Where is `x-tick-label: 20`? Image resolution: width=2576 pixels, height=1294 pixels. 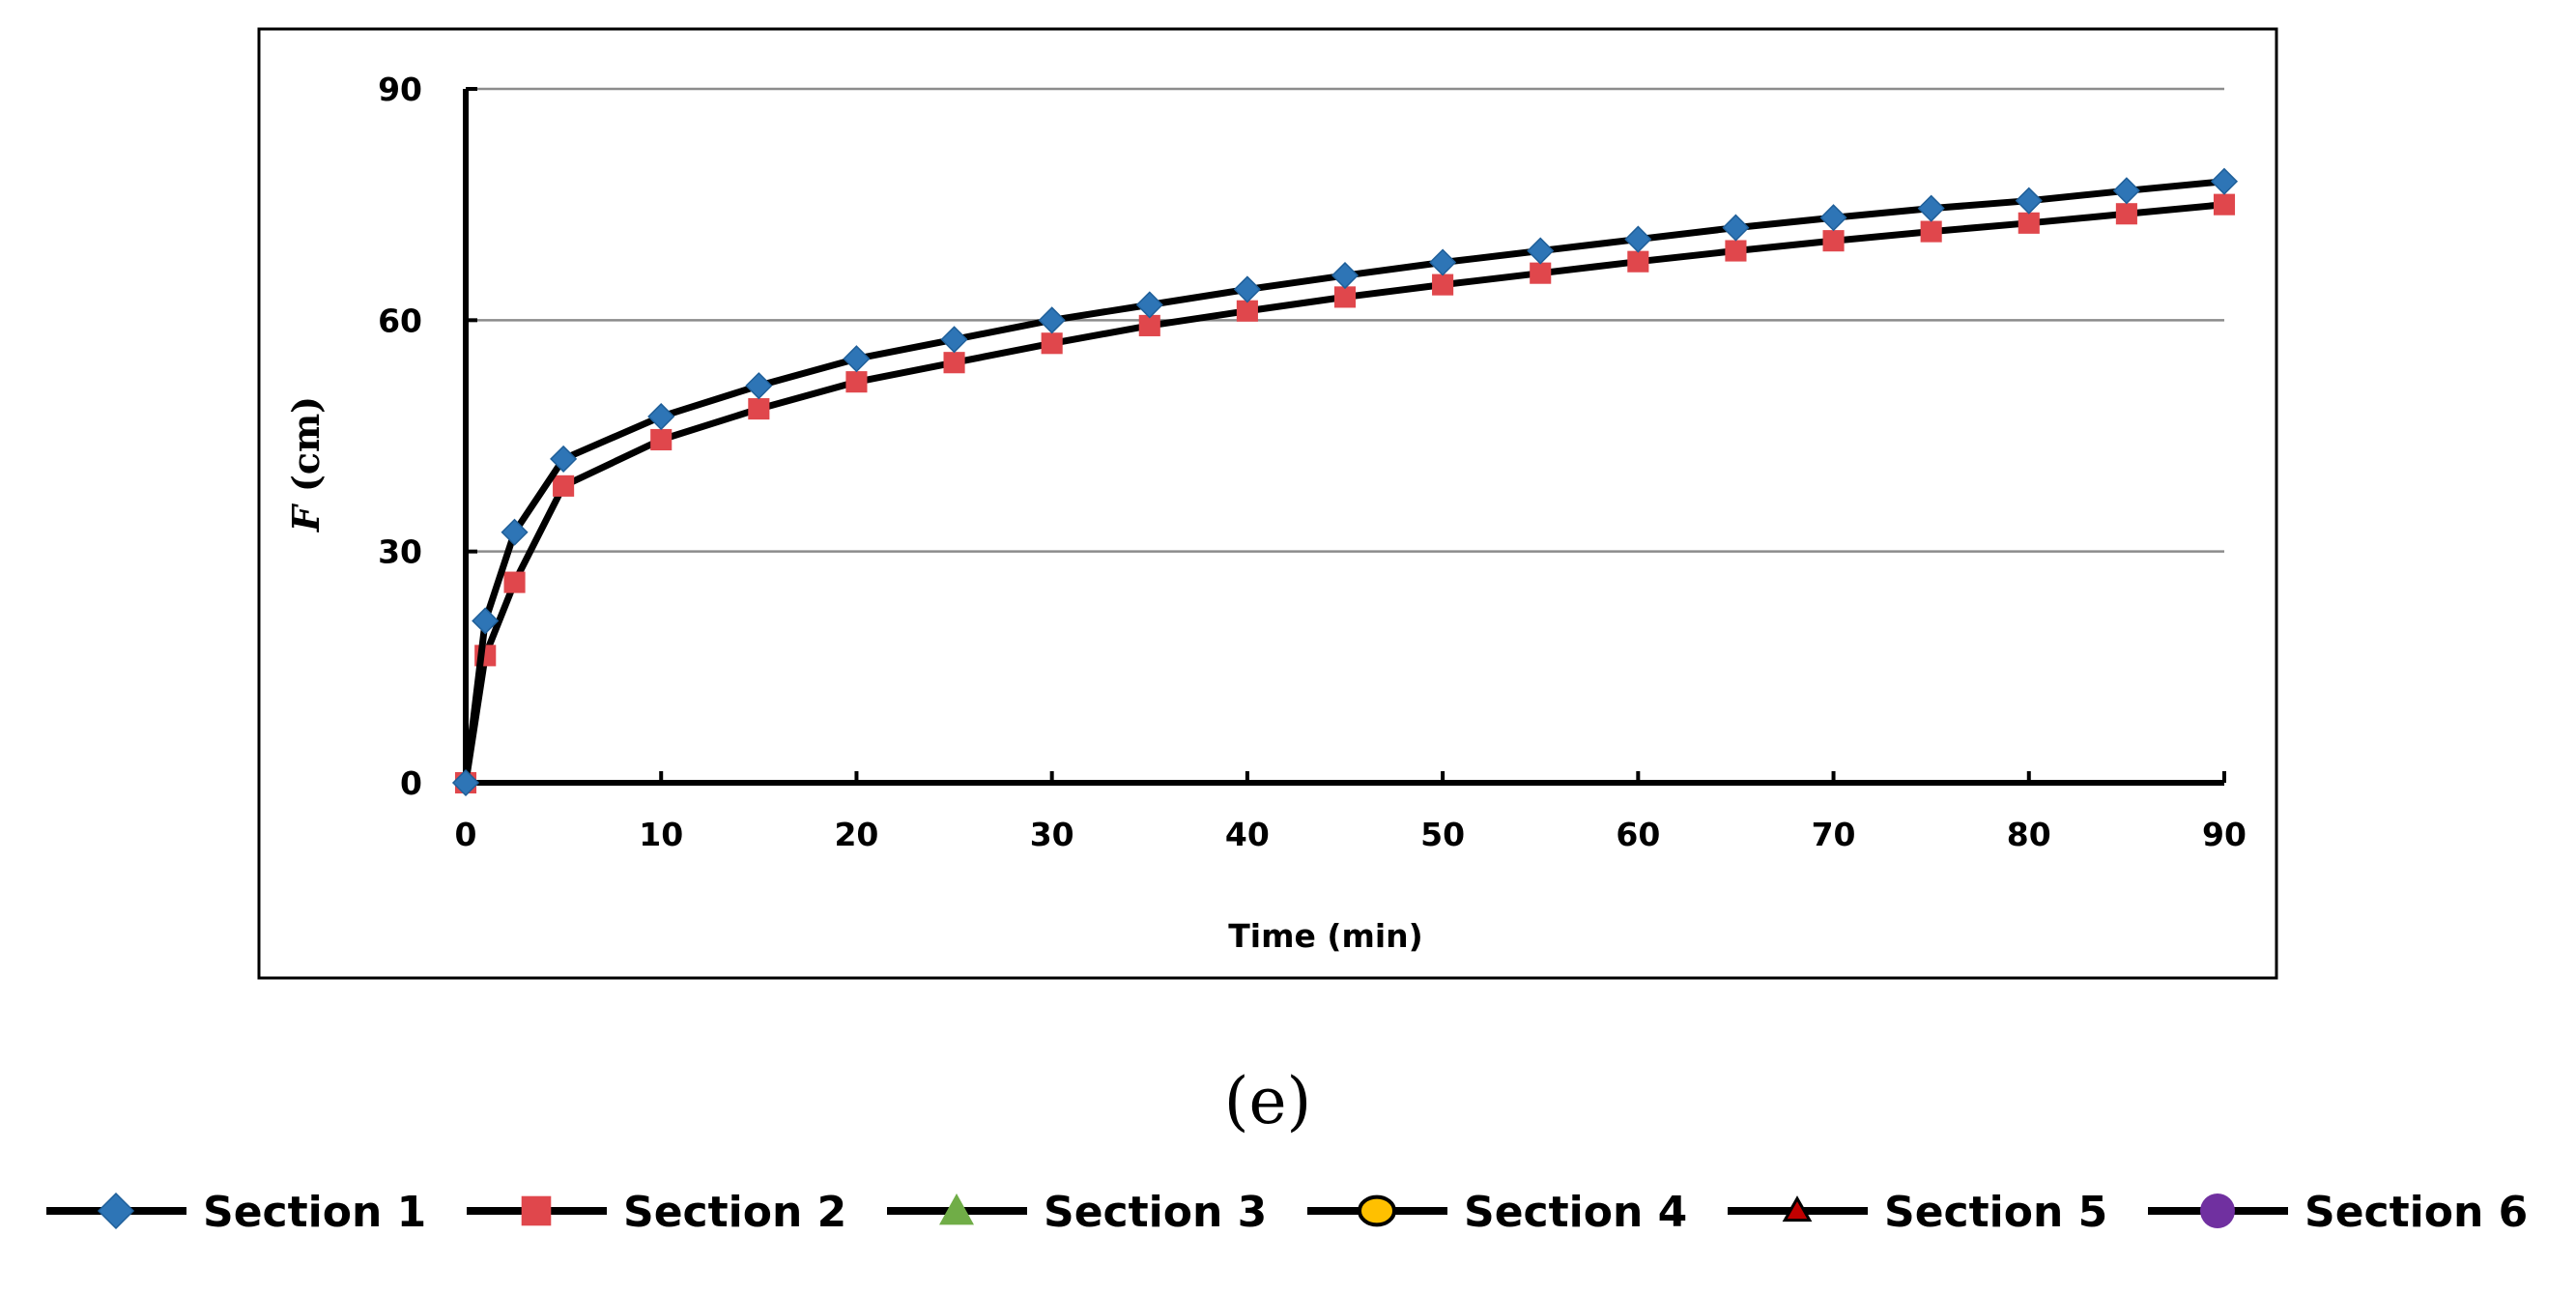 x-tick-label: 20 is located at coordinates (856, 834).